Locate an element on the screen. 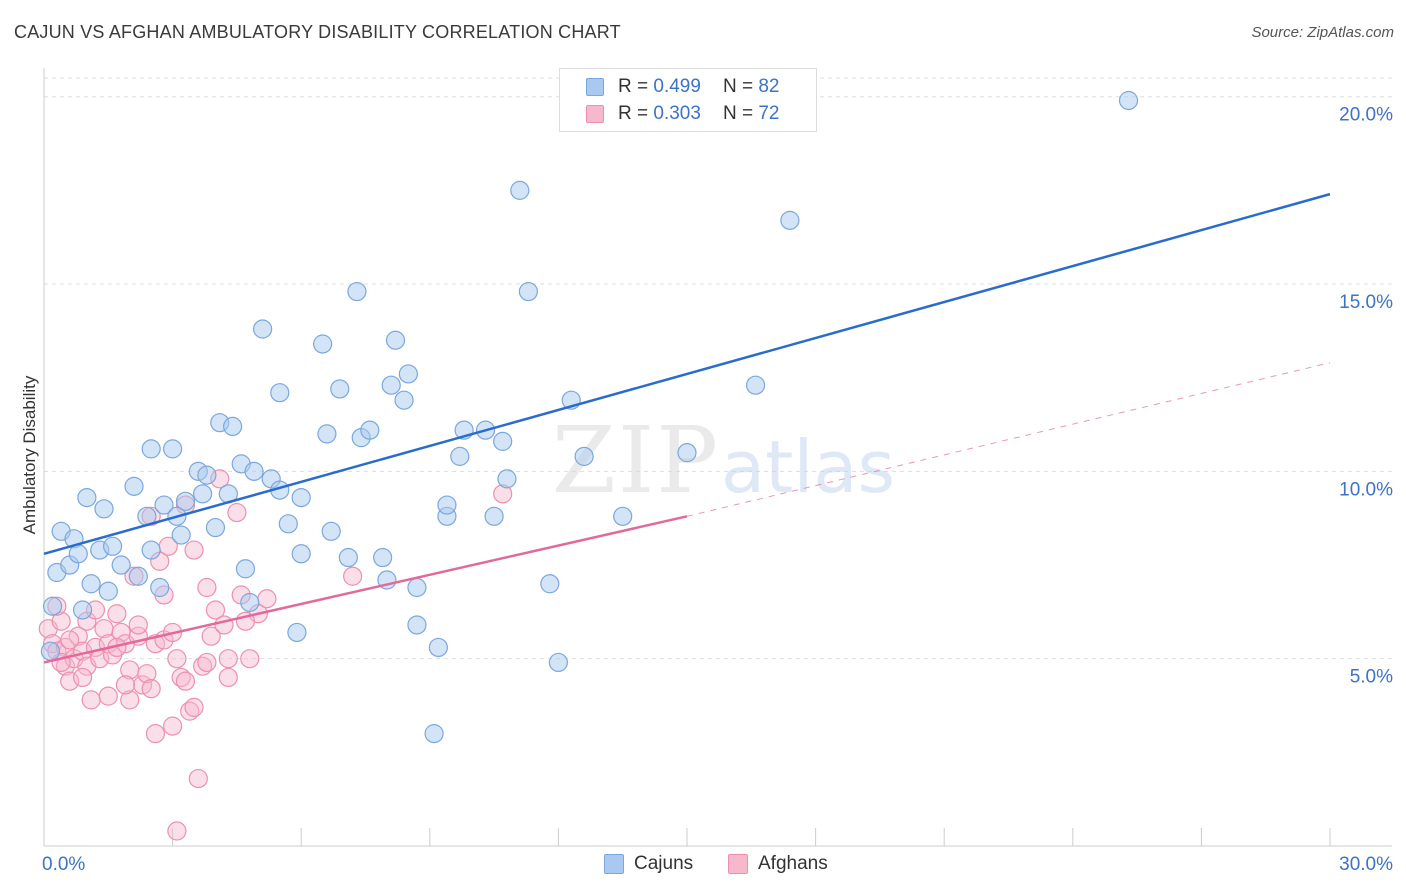 This screenshot has width=1406, height=892. y-tick-label-15: 15.0% is located at coordinates (1366, 302).